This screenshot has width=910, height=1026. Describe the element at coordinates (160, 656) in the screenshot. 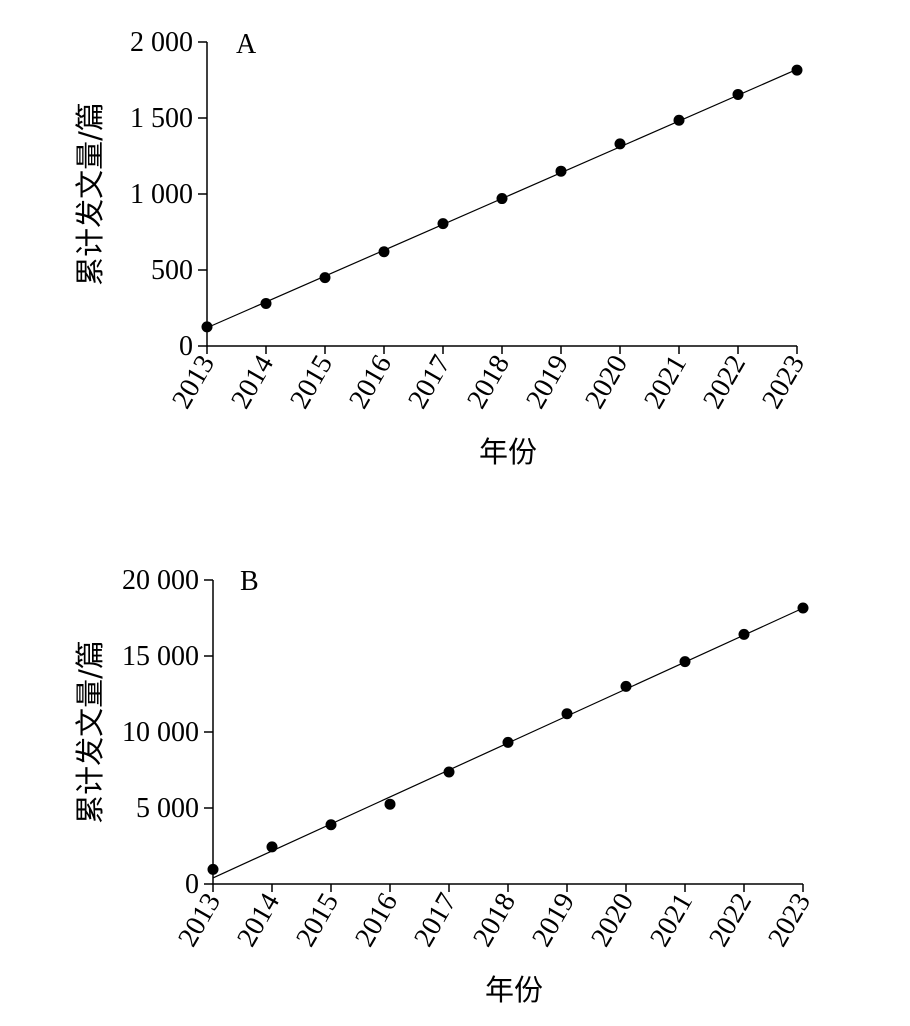

I see `y-tick-label: 15 000` at that location.